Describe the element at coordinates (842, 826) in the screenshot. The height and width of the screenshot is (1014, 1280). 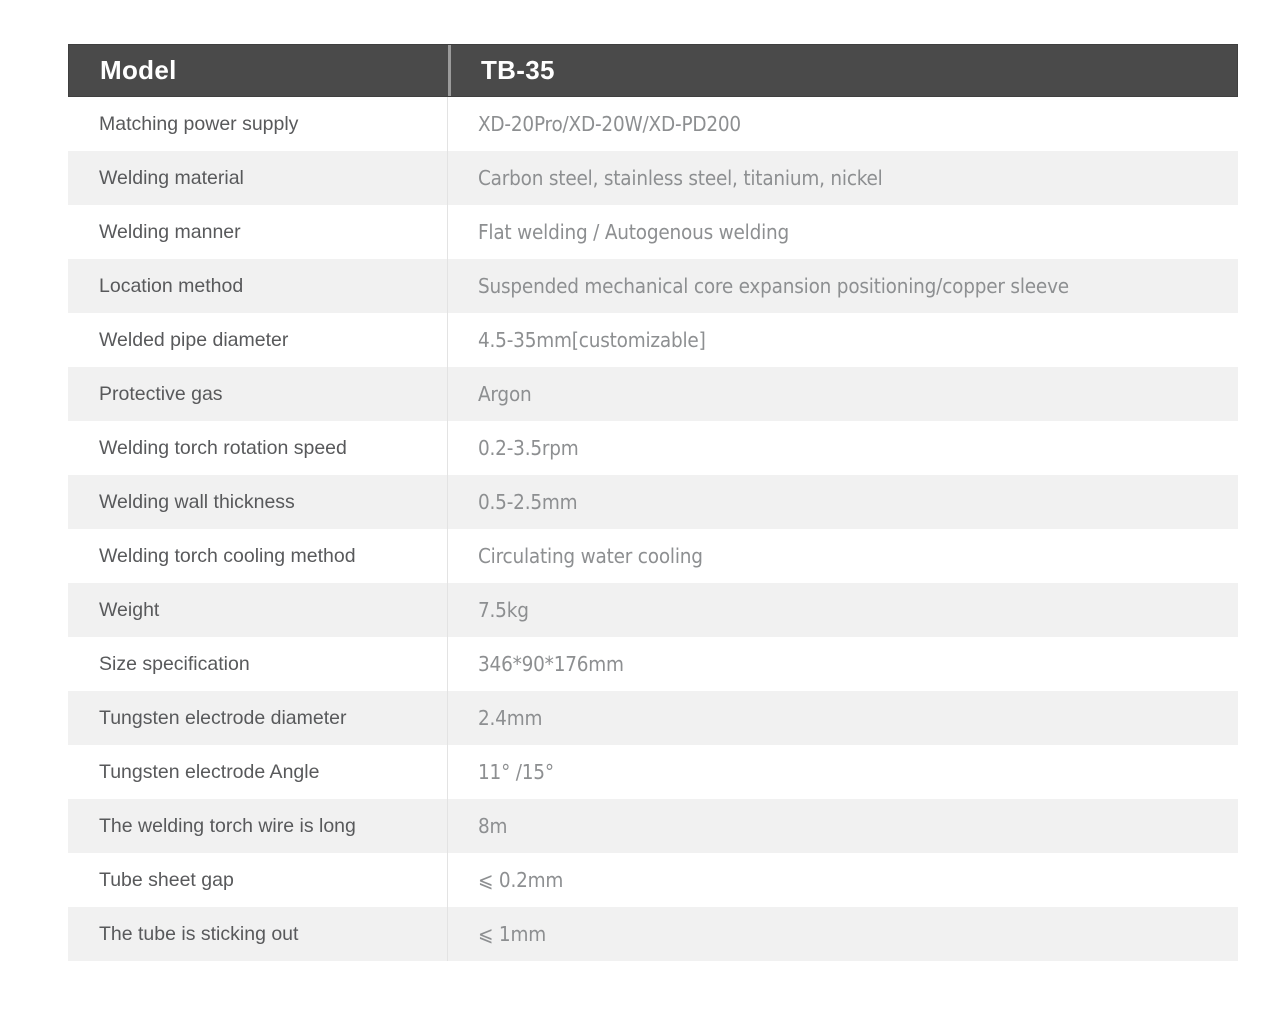
I see `spec-value: 8m` at that location.